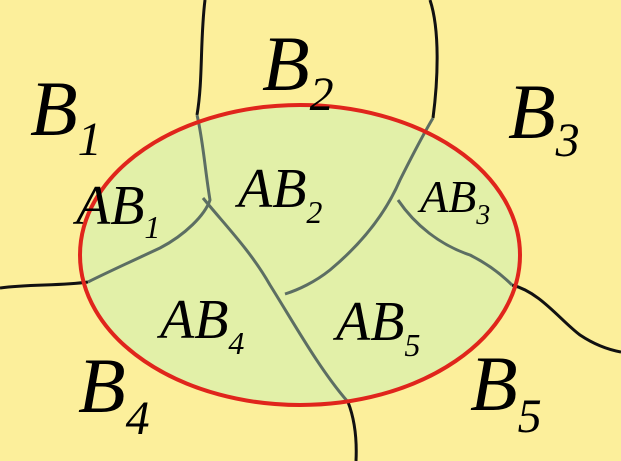 This screenshot has width=621, height=461. Describe the element at coordinates (376, 327) in the screenshot. I see `label-ab5: AB5` at that location.